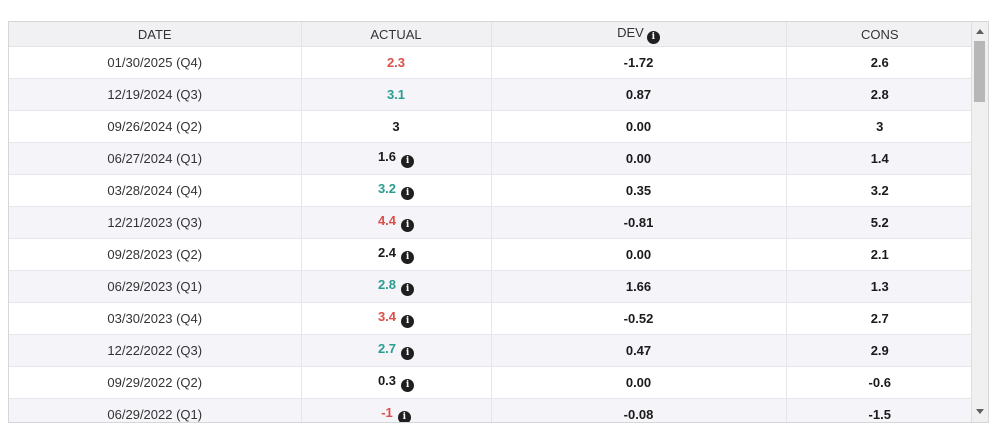 The width and height of the screenshot is (1001, 443). I want to click on actual-cell: 4.4 i, so click(396, 222).